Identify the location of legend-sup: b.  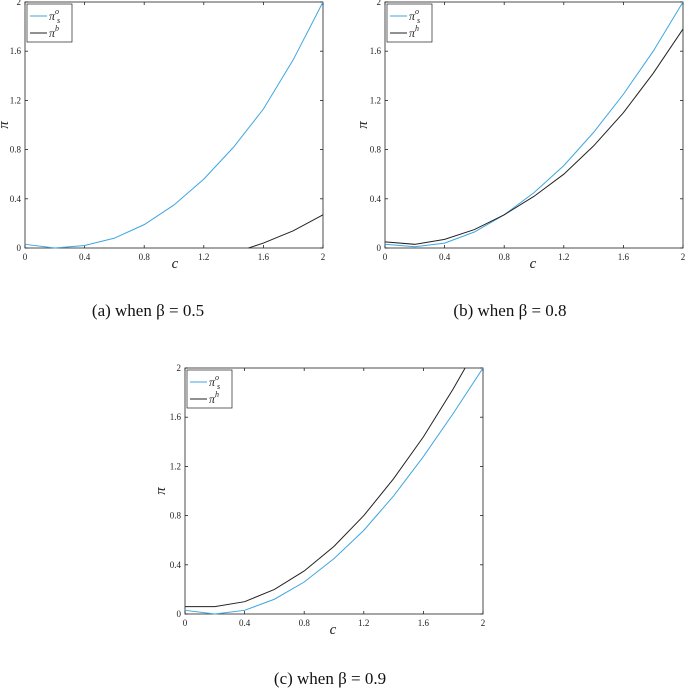
(57, 28).